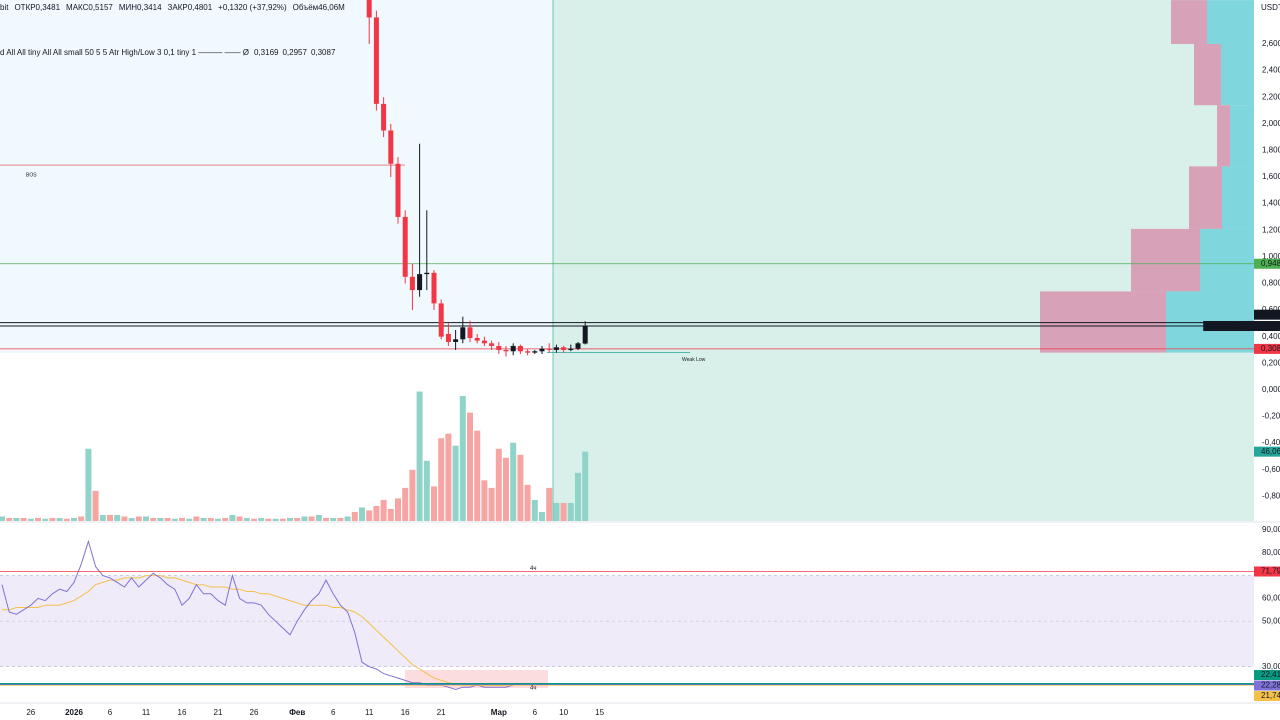 The height and width of the screenshot is (720, 1280). I want to click on price-tag: 0,505, so click(1270, 314).